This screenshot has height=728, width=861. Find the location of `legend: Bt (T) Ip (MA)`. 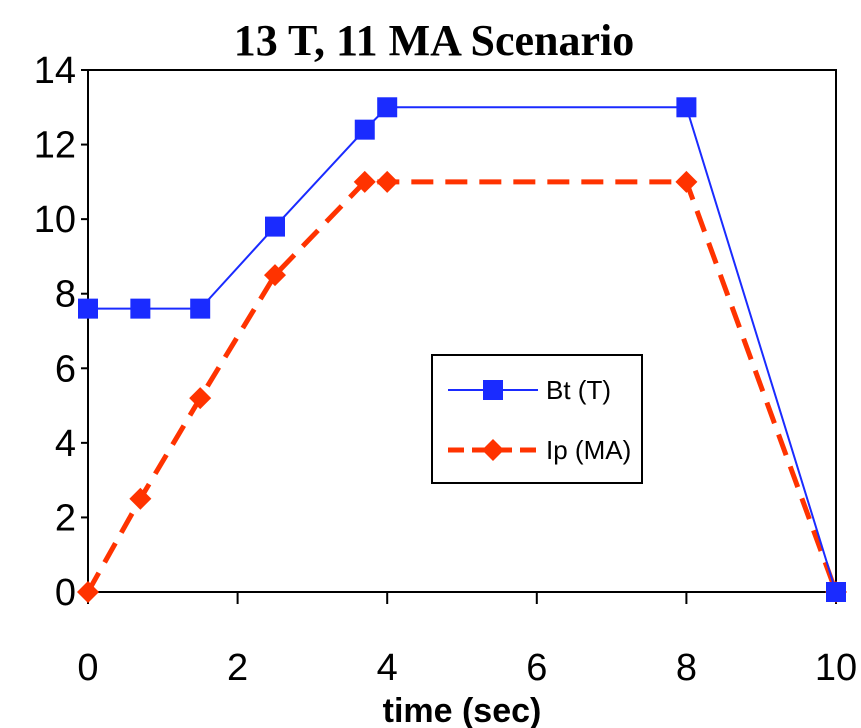

legend: Bt (T) Ip (MA) is located at coordinates (537, 419).